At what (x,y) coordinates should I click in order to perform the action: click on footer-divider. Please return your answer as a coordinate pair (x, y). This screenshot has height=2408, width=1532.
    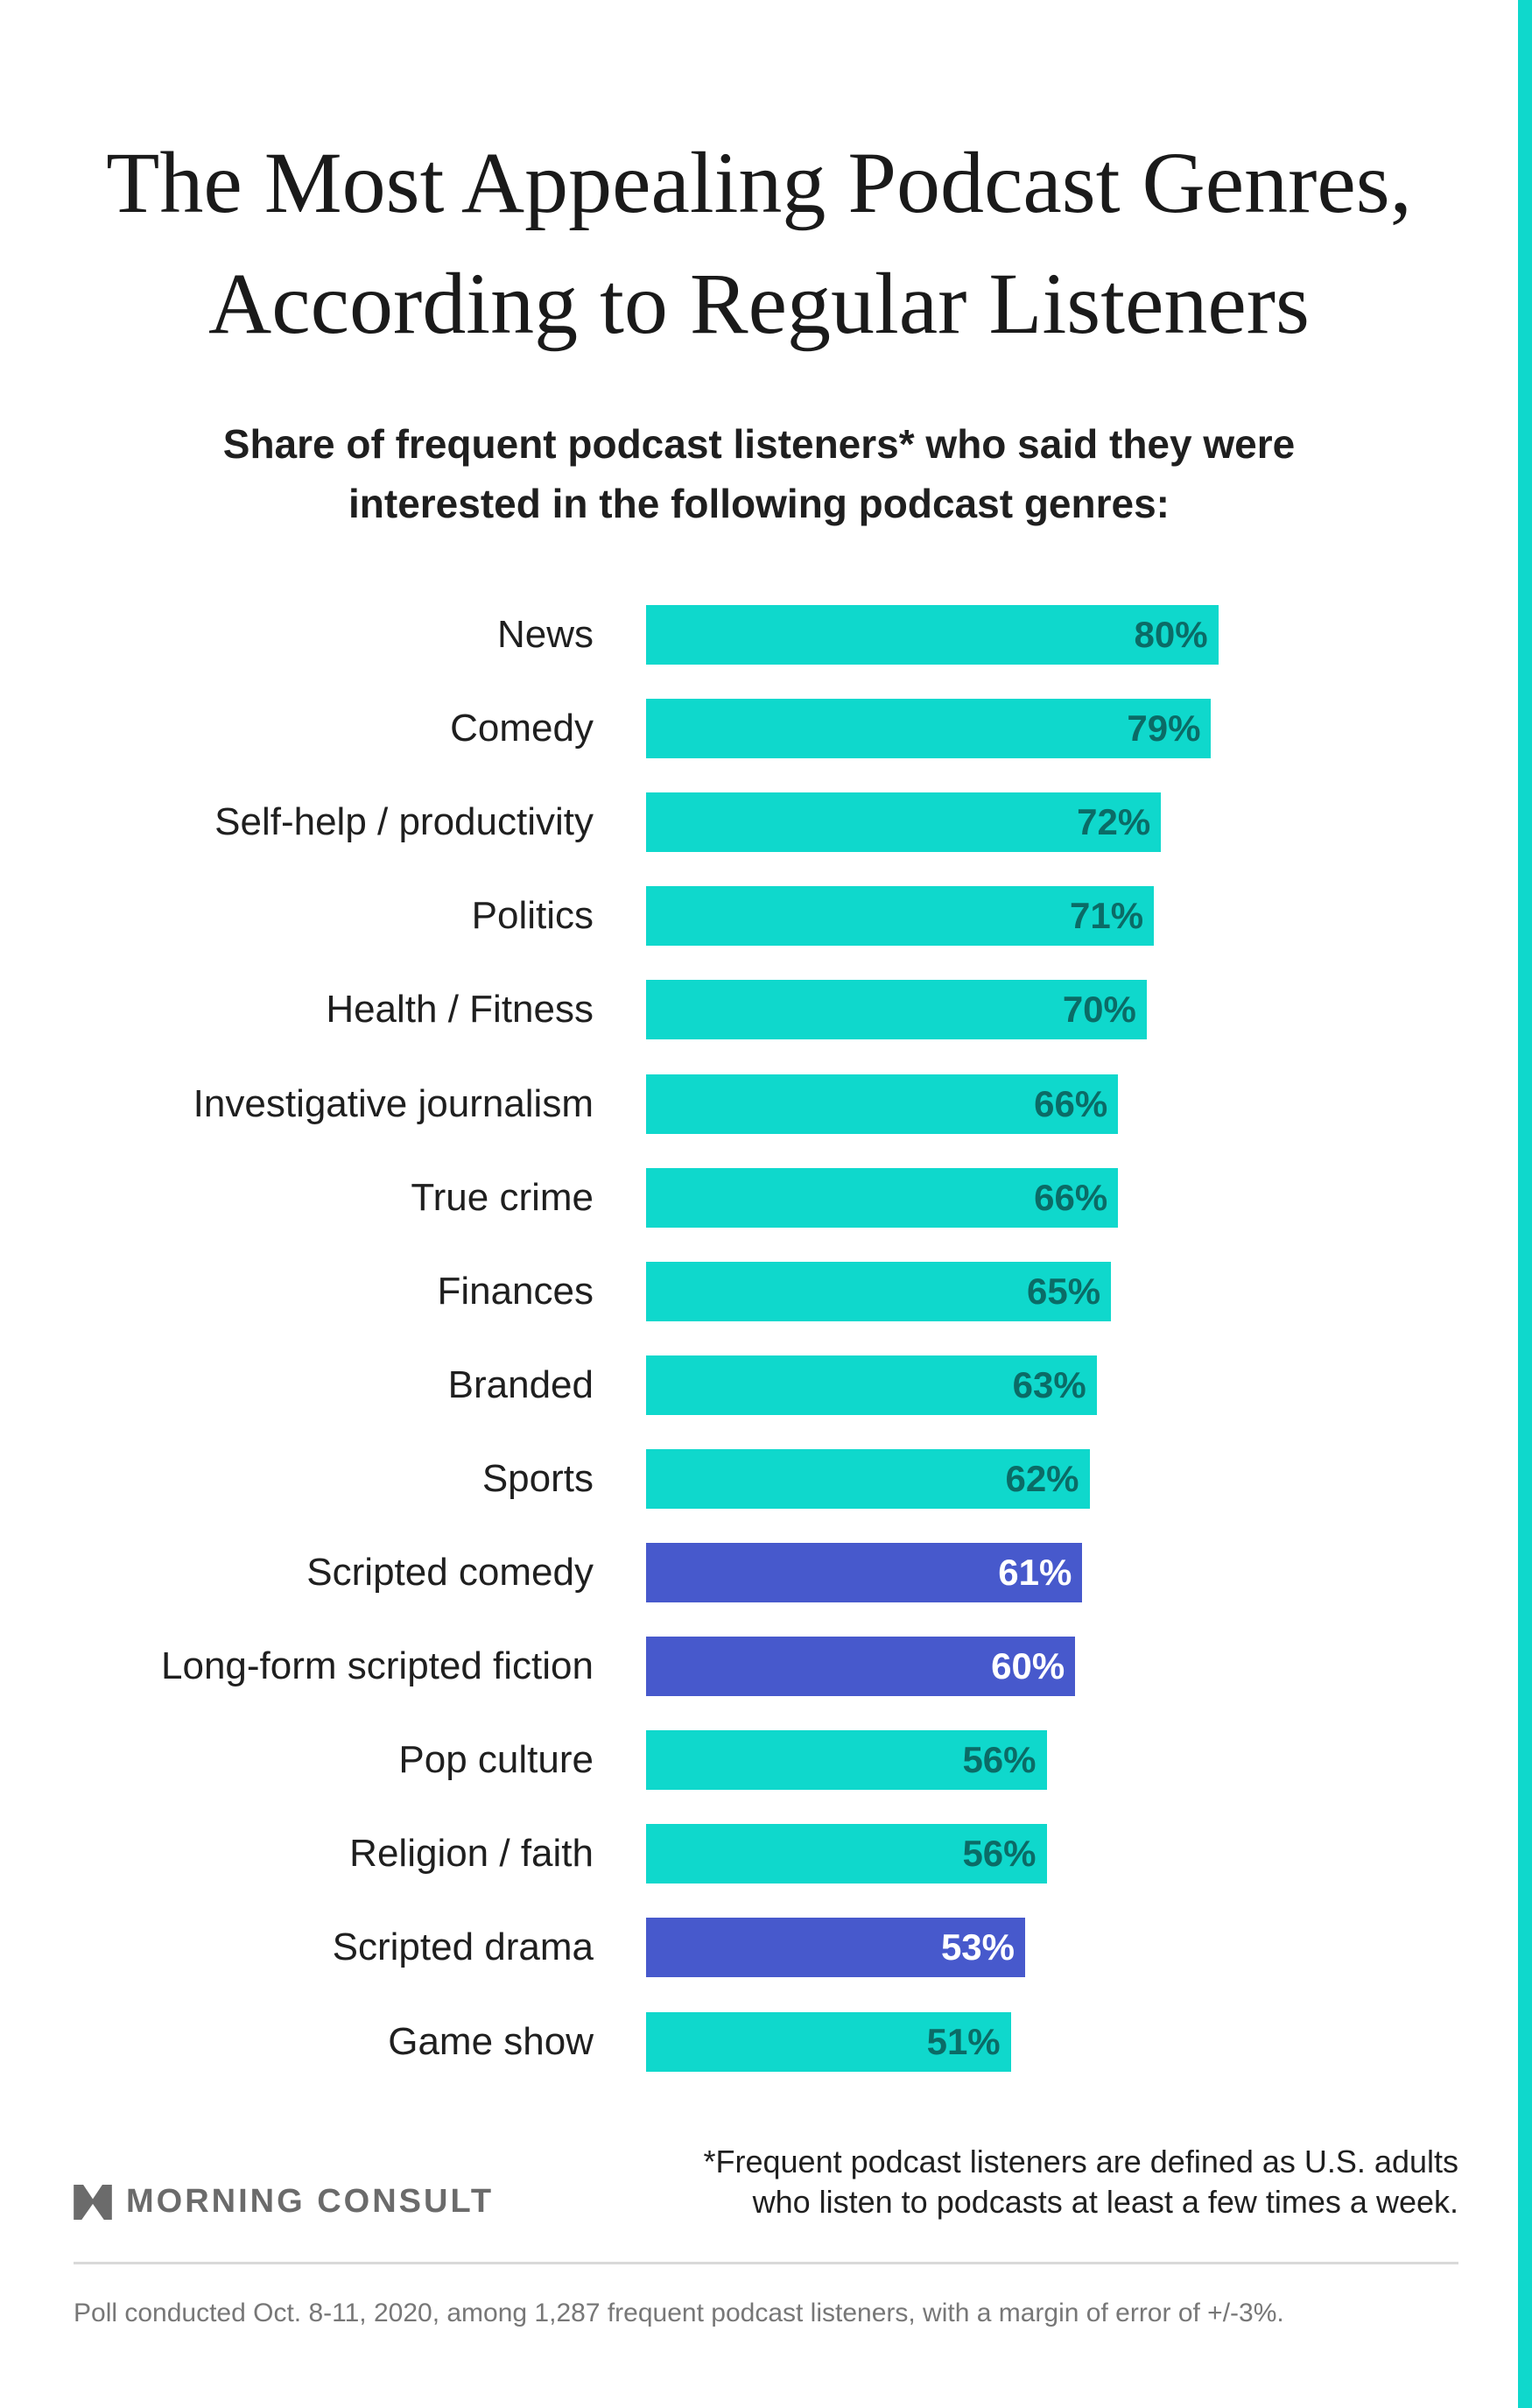
    Looking at the image, I should click on (766, 2263).